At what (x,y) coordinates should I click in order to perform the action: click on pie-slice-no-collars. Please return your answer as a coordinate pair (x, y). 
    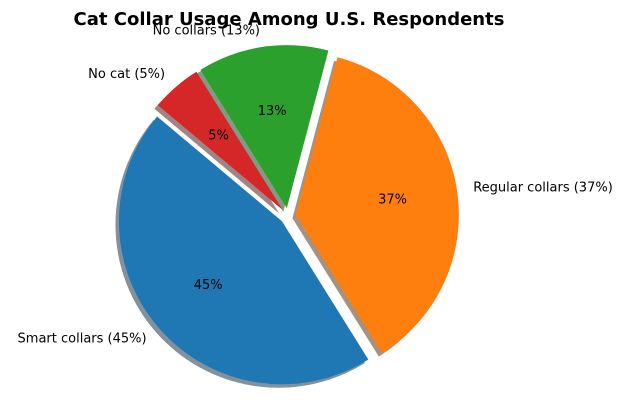
    Looking at the image, I should click on (264, 127).